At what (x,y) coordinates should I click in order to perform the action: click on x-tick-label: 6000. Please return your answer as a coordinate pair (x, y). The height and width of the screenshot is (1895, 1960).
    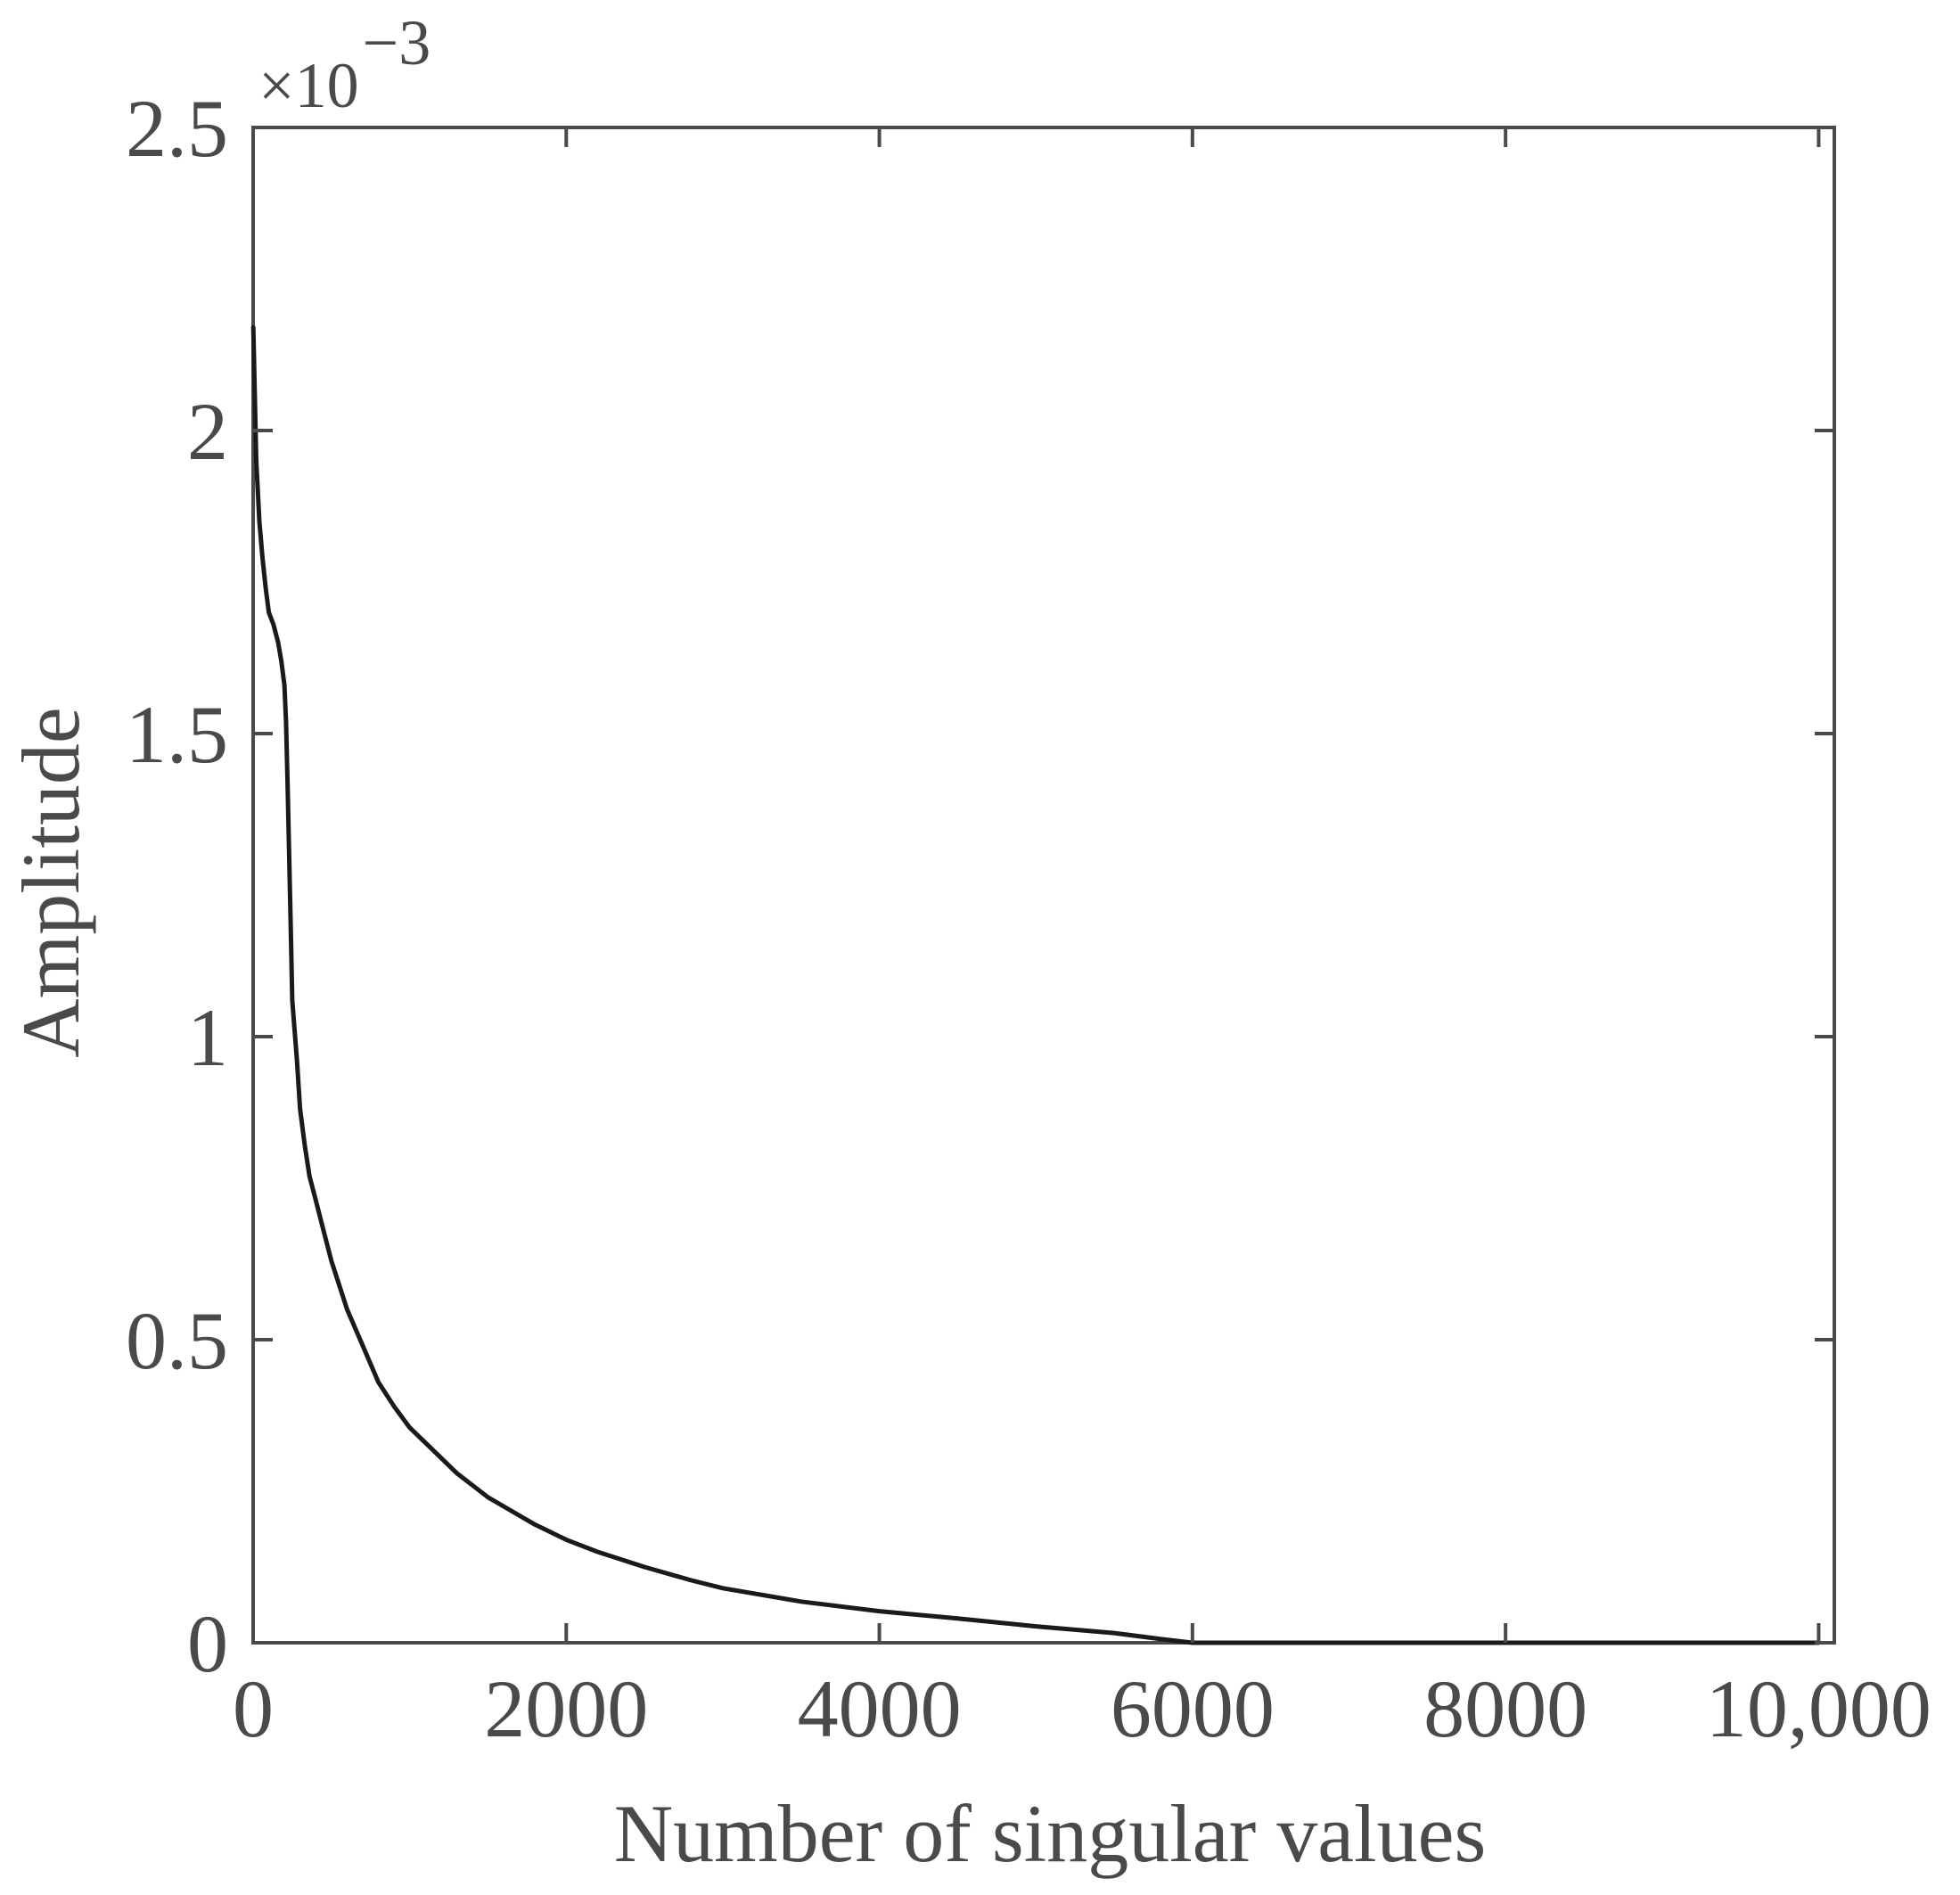
    Looking at the image, I should click on (1193, 1708).